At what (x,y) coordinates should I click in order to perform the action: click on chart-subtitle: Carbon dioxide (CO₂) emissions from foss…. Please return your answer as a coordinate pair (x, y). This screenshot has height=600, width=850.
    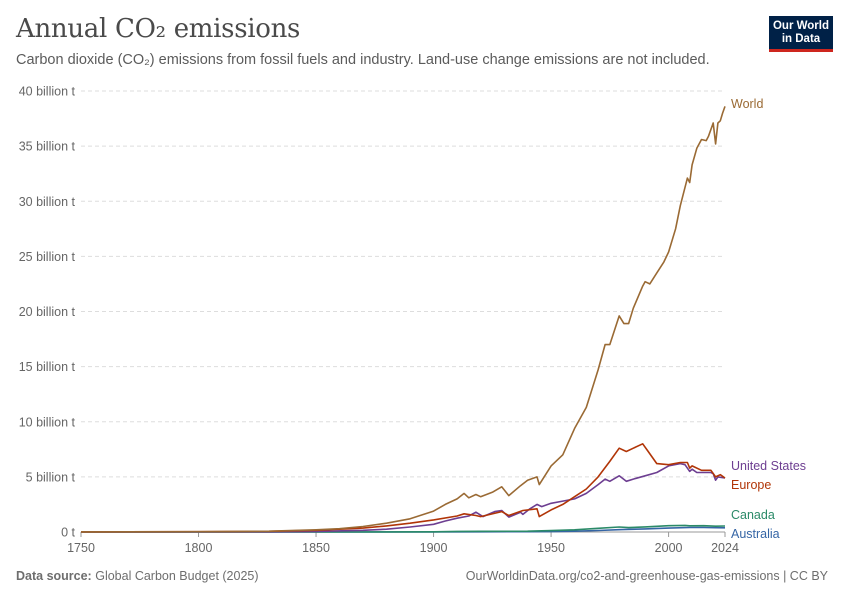
    Looking at the image, I should click on (363, 60).